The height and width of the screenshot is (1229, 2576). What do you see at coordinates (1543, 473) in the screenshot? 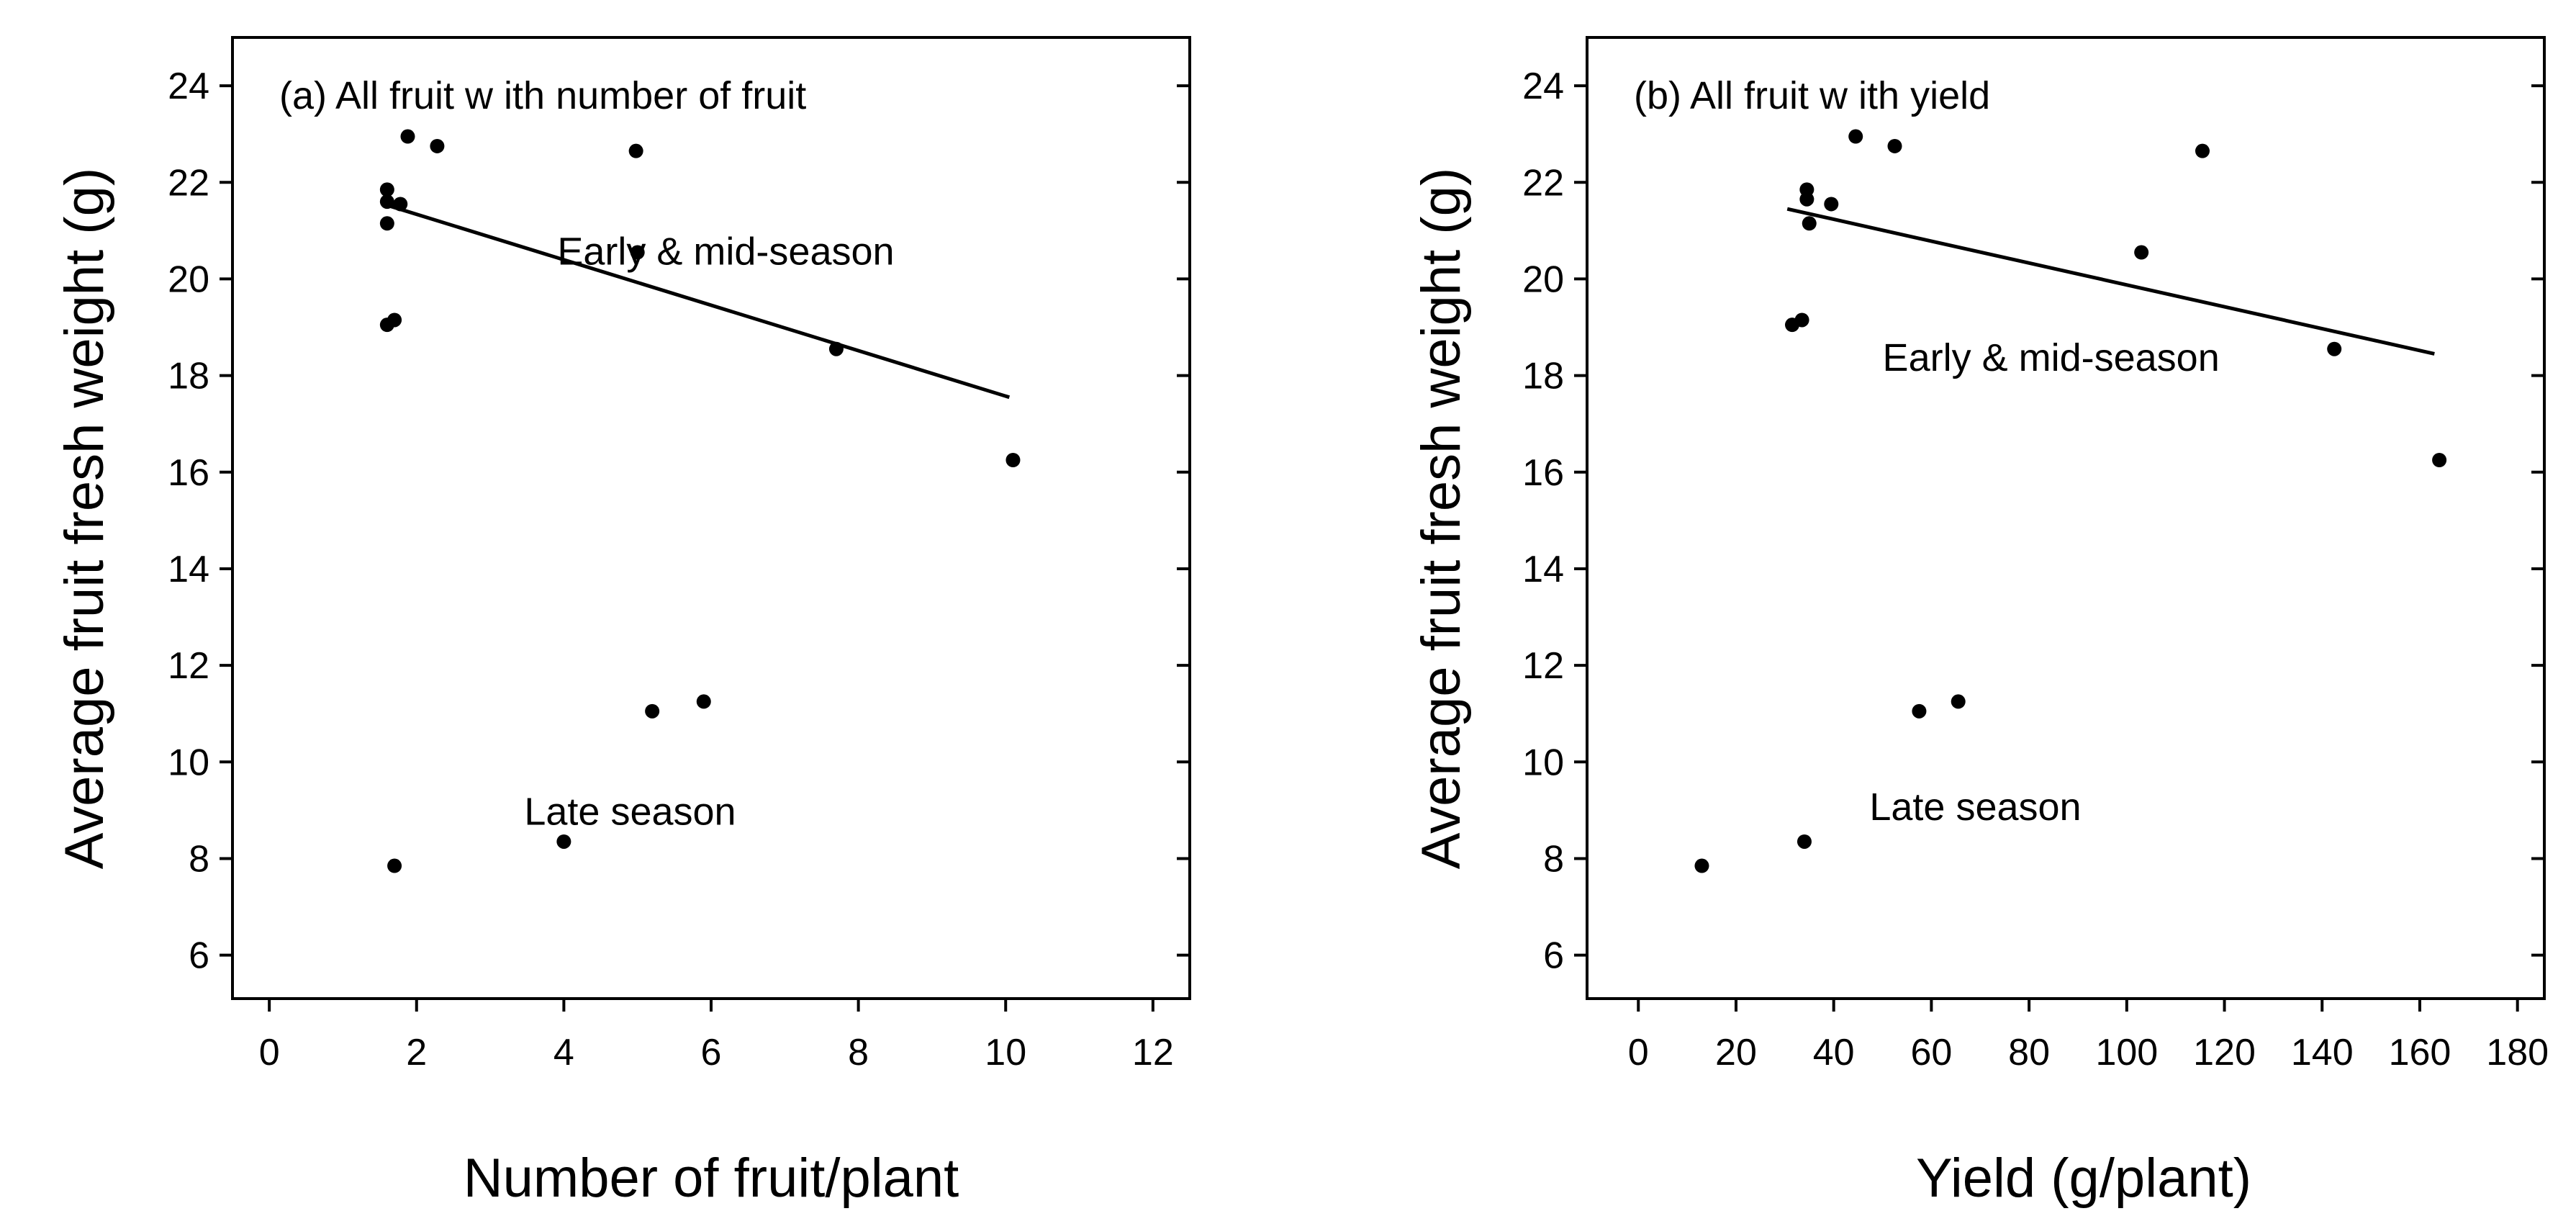
I see `panel-b-y-tick-label: 16` at bounding box center [1543, 473].